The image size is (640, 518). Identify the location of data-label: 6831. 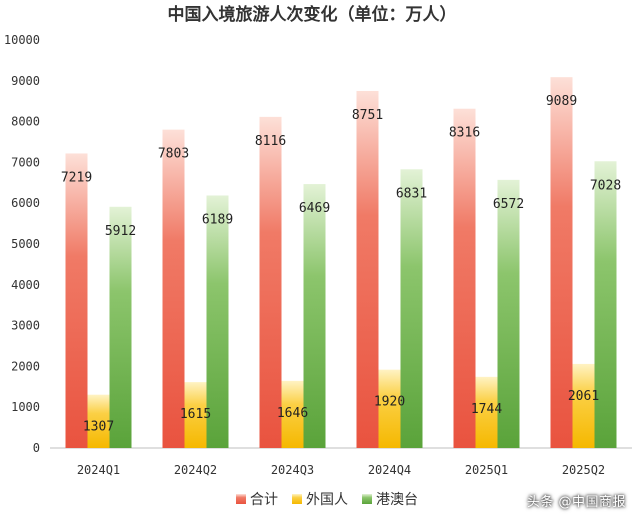
(411, 193).